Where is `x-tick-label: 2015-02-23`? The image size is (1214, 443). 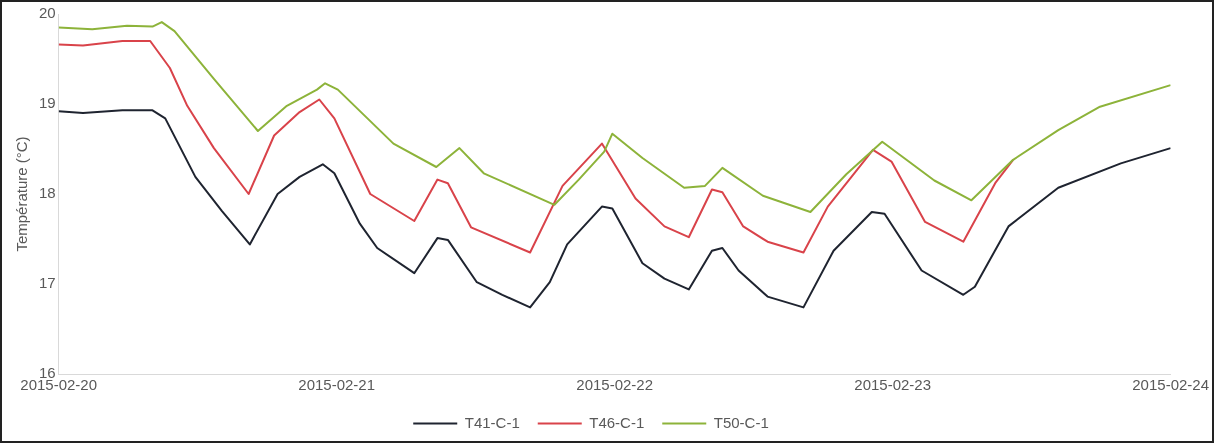
x-tick-label: 2015-02-23 is located at coordinates (893, 385).